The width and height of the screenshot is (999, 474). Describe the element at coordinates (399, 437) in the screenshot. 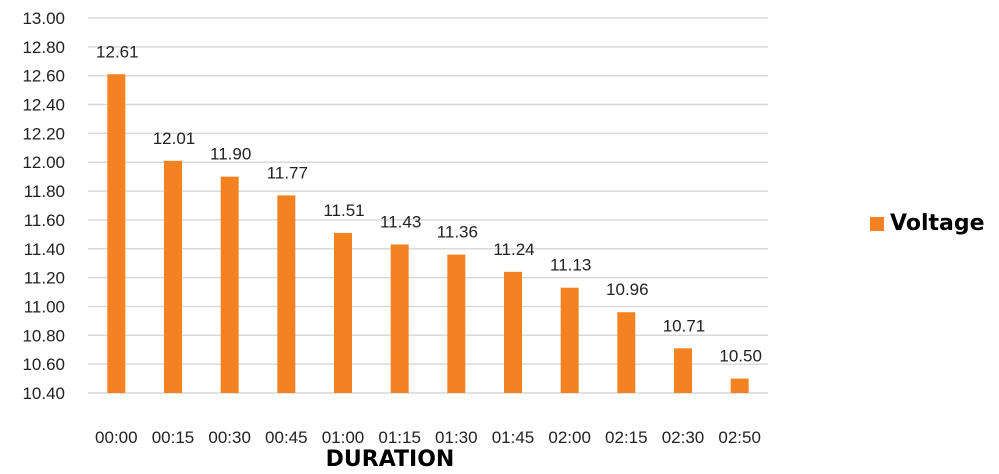

I see `x-tick-label: 01:15` at that location.